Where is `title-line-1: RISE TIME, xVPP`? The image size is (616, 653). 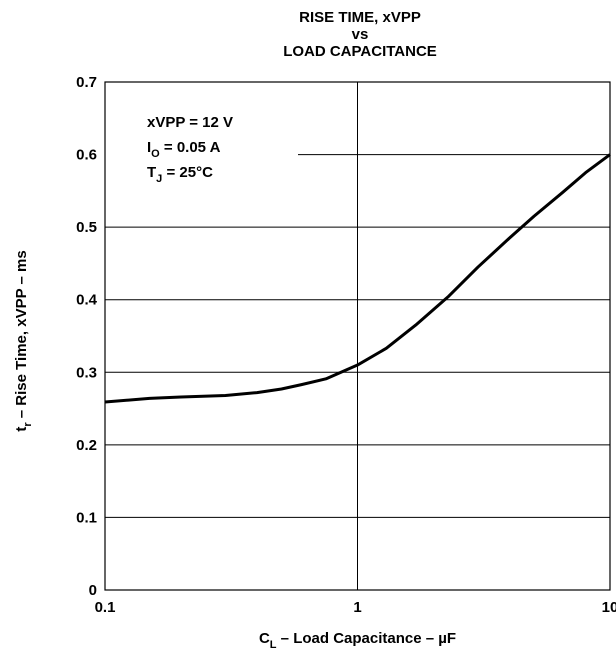
title-line-1: RISE TIME, xVPP is located at coordinates (360, 17).